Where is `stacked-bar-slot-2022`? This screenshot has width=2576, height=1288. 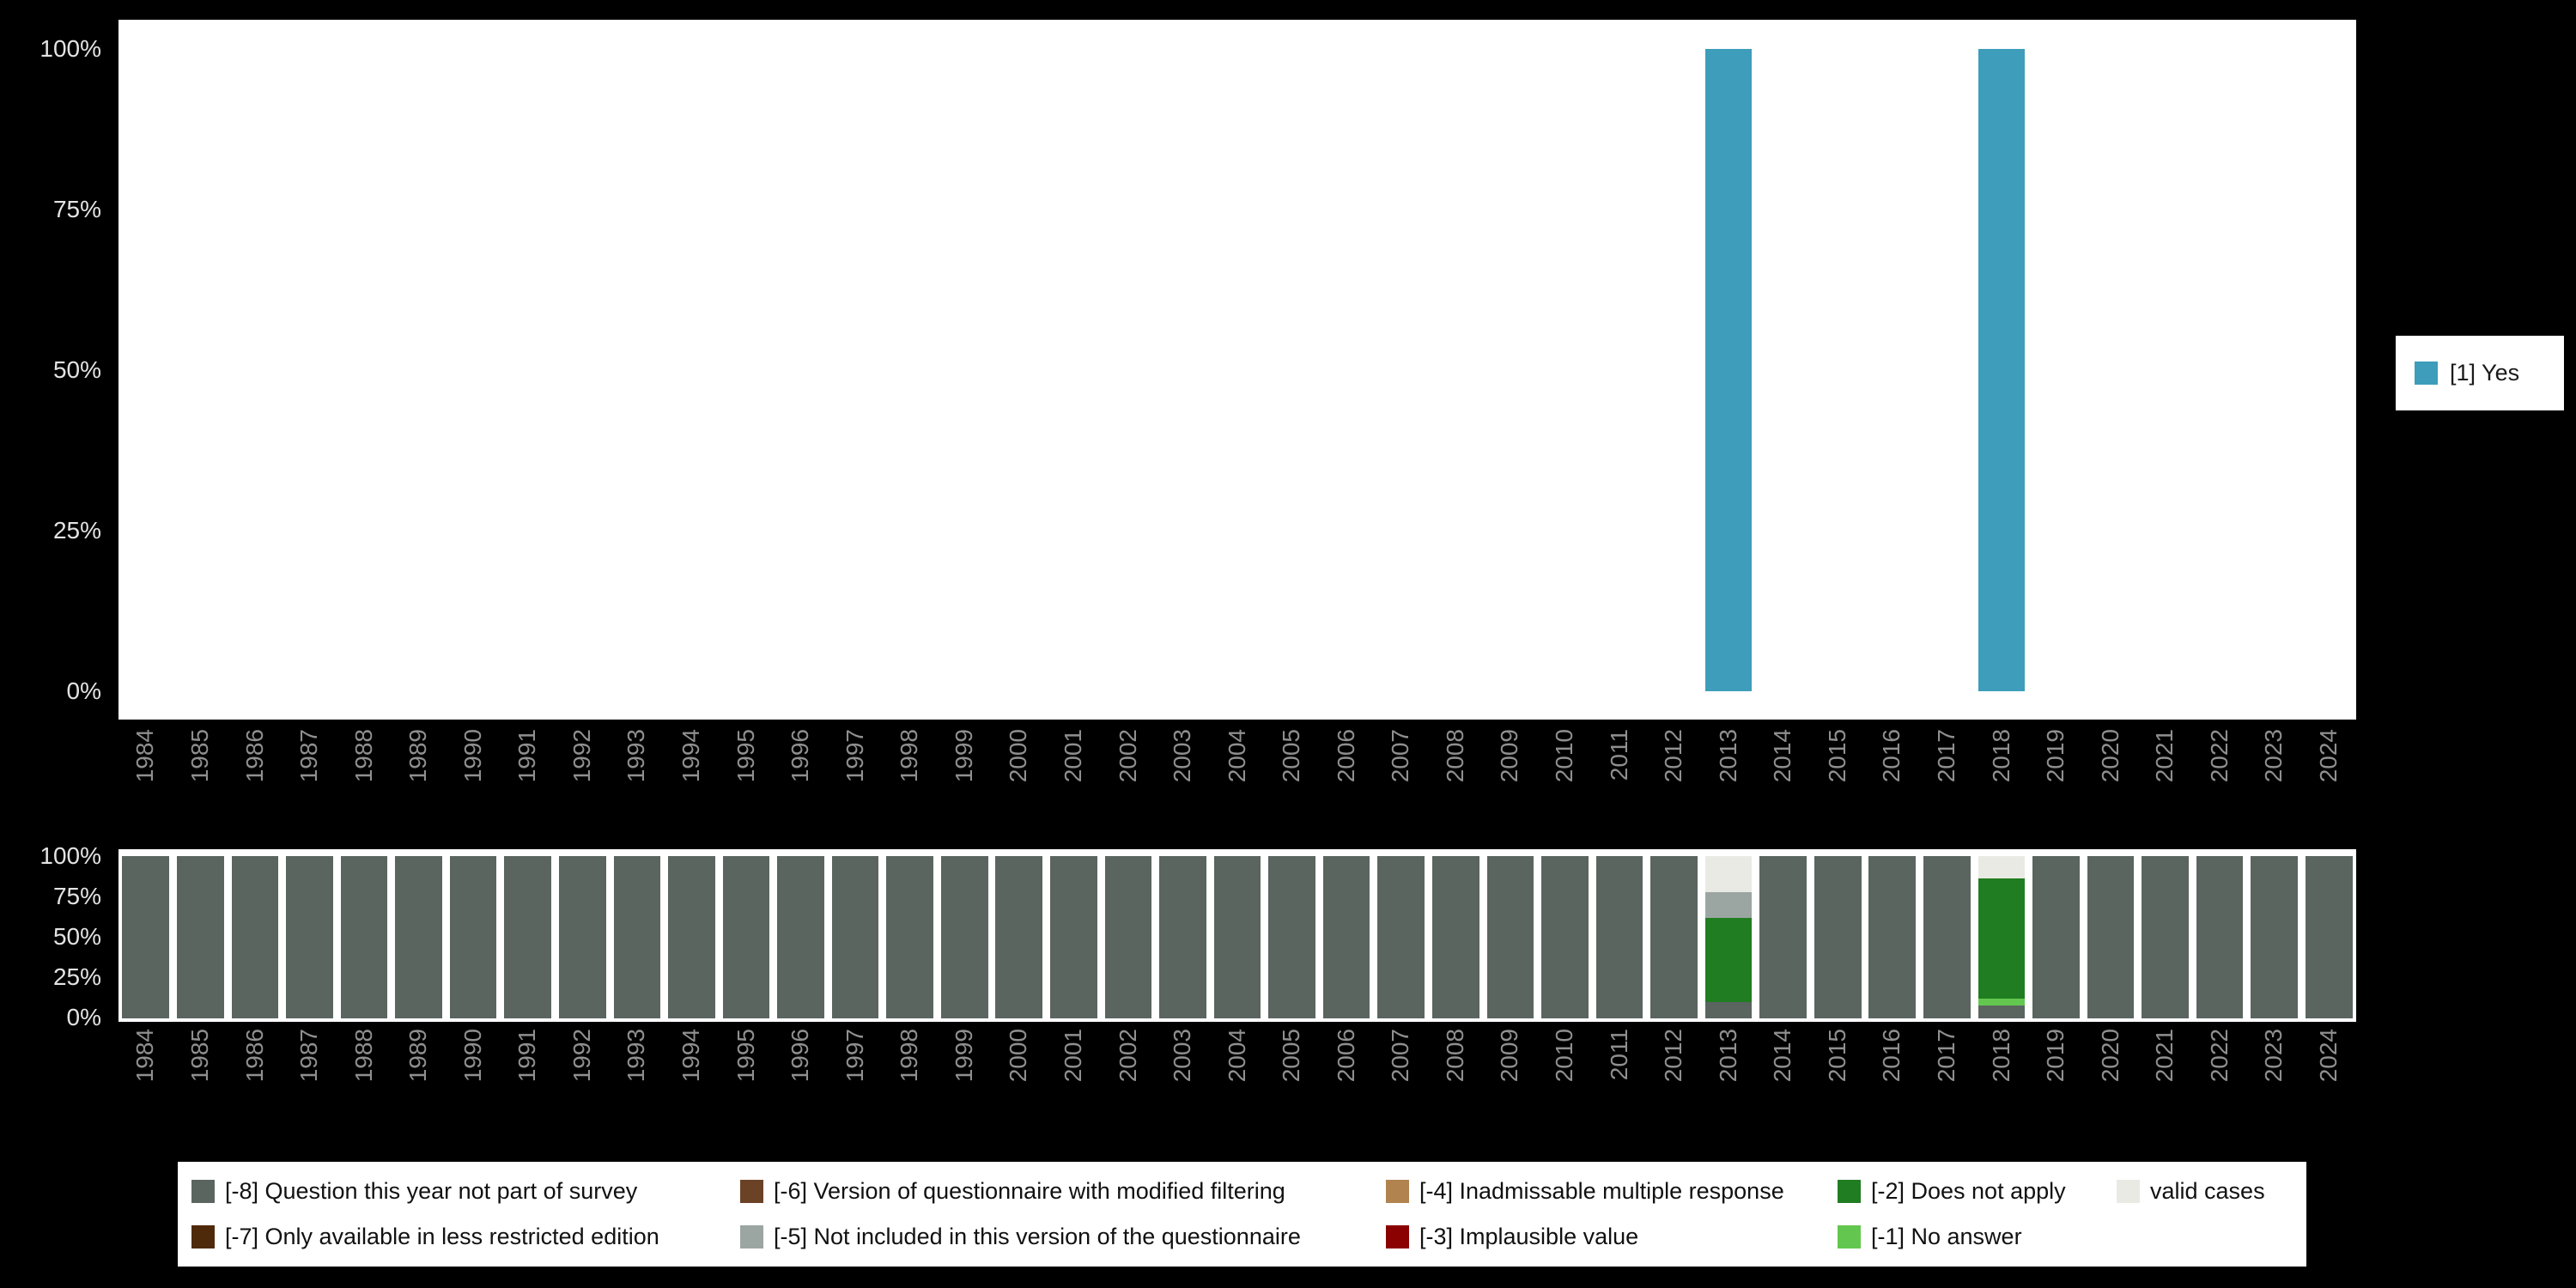
stacked-bar-slot-2022 is located at coordinates (2219, 937).